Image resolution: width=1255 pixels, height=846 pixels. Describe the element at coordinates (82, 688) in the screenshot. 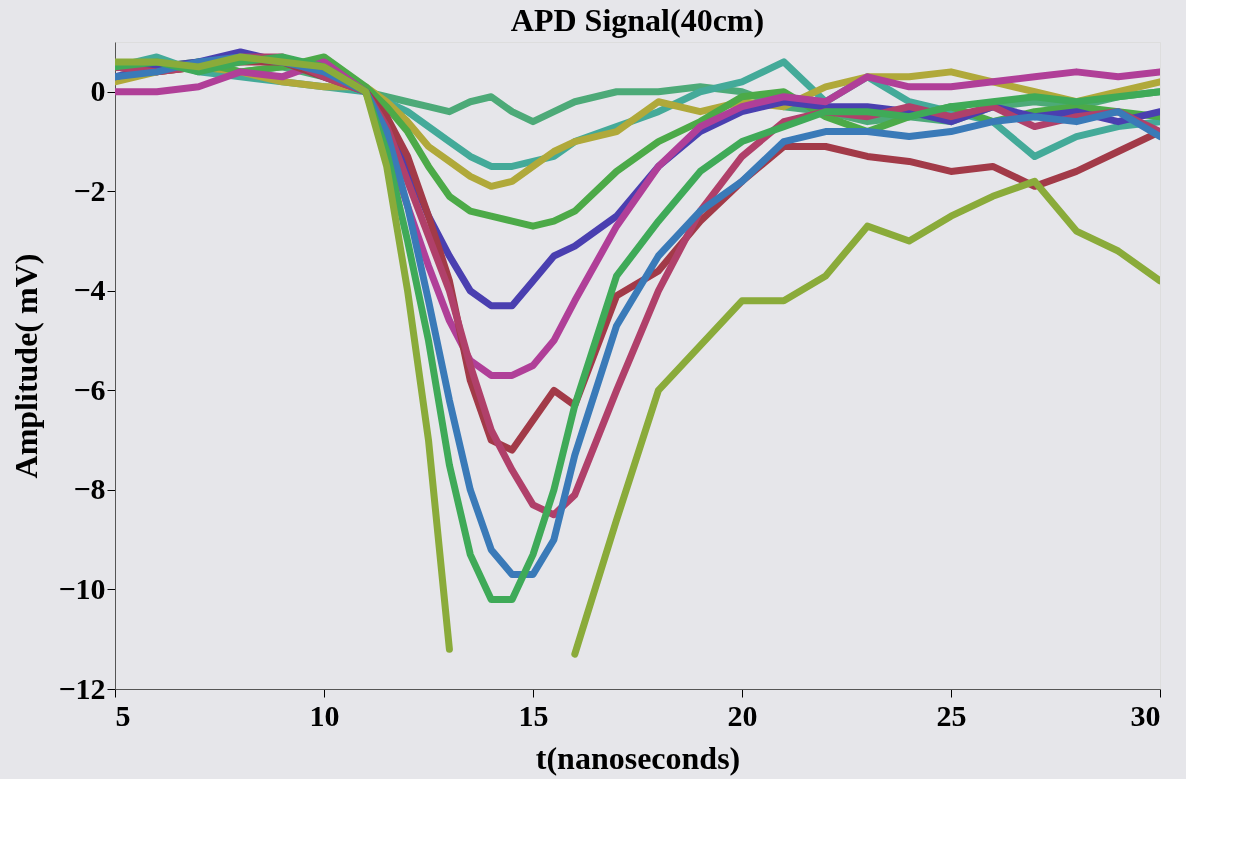

I see `y-tick-label: −12` at that location.